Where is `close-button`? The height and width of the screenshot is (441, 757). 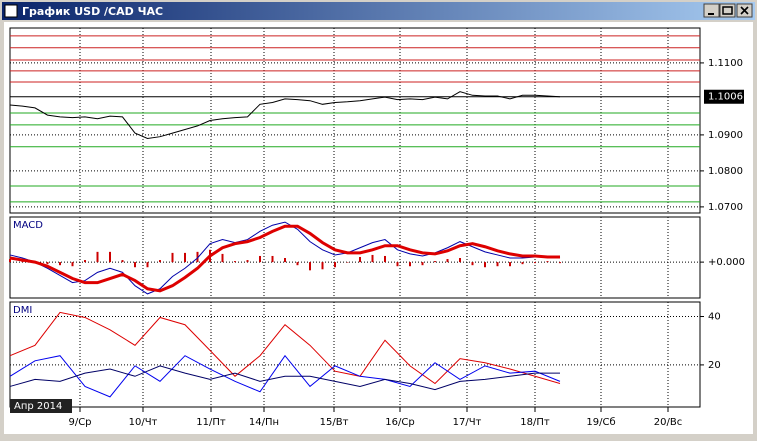 close-button is located at coordinates (744, 10).